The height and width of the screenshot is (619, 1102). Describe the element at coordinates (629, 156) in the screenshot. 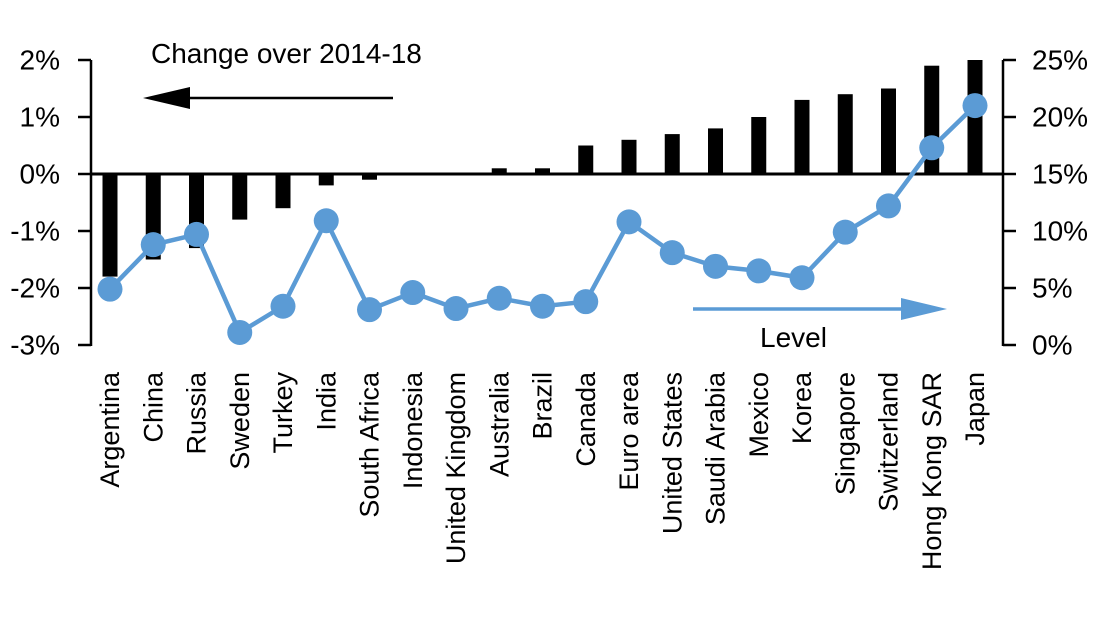

I see `bar-euro-area` at that location.